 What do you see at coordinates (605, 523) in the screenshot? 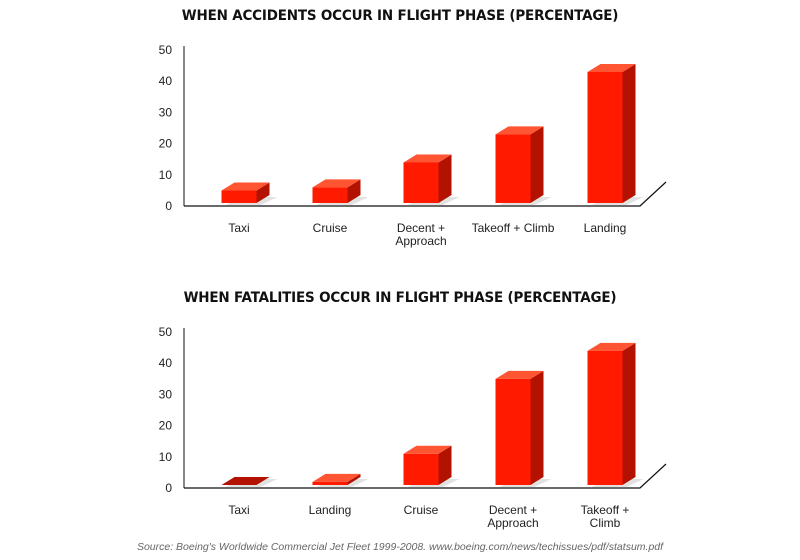
I see `x-category-label-line: Climb` at bounding box center [605, 523].